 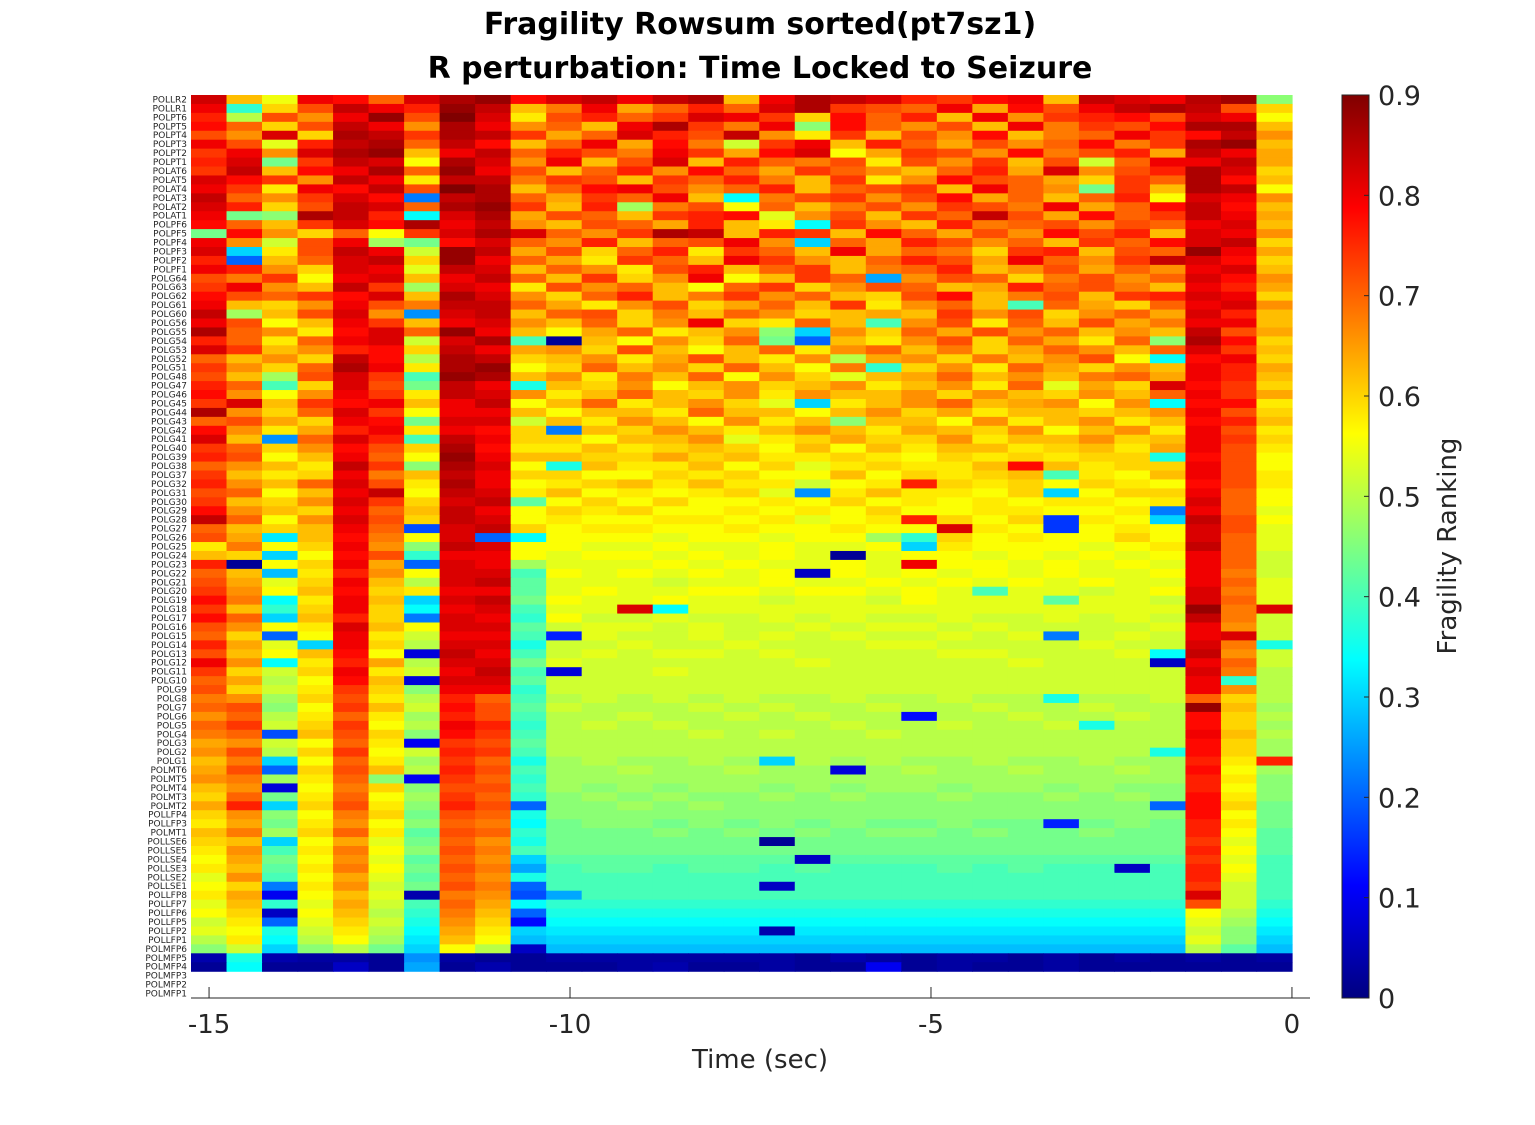 I want to click on channel-label: POLPF3, so click(x=170, y=252).